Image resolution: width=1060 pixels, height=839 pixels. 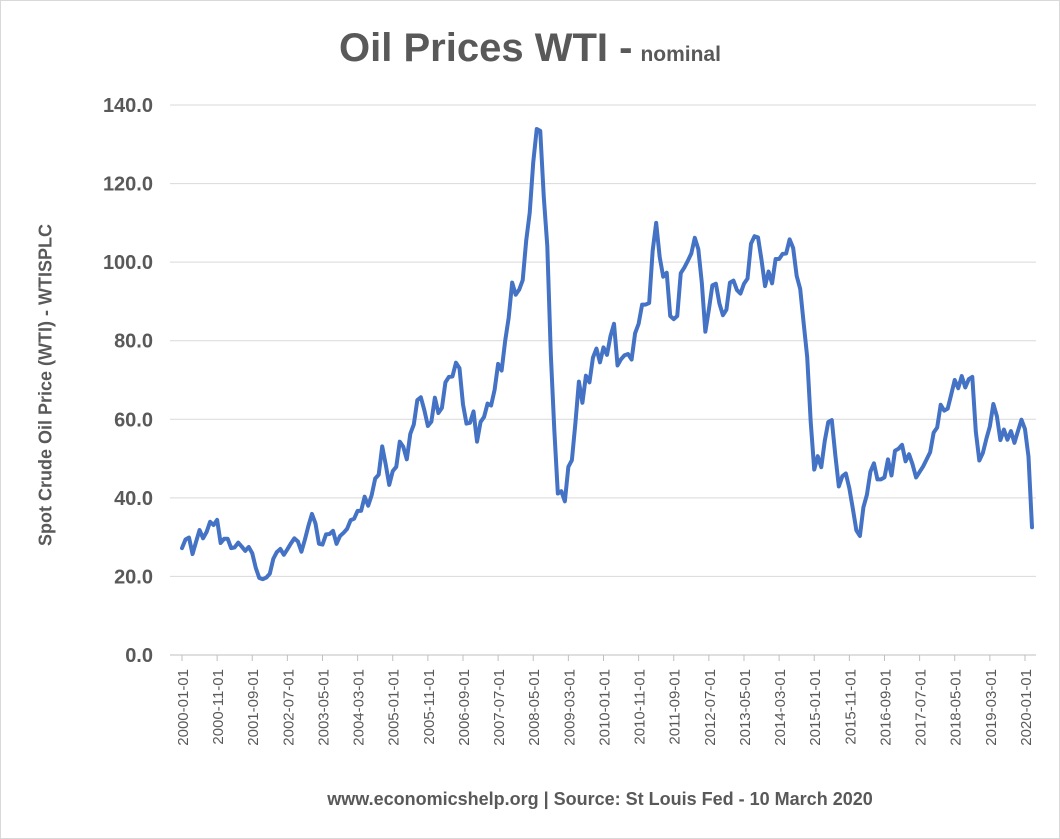 What do you see at coordinates (604, 707) in the screenshot?
I see `x-tick-label: 2010-01-01` at bounding box center [604, 707].